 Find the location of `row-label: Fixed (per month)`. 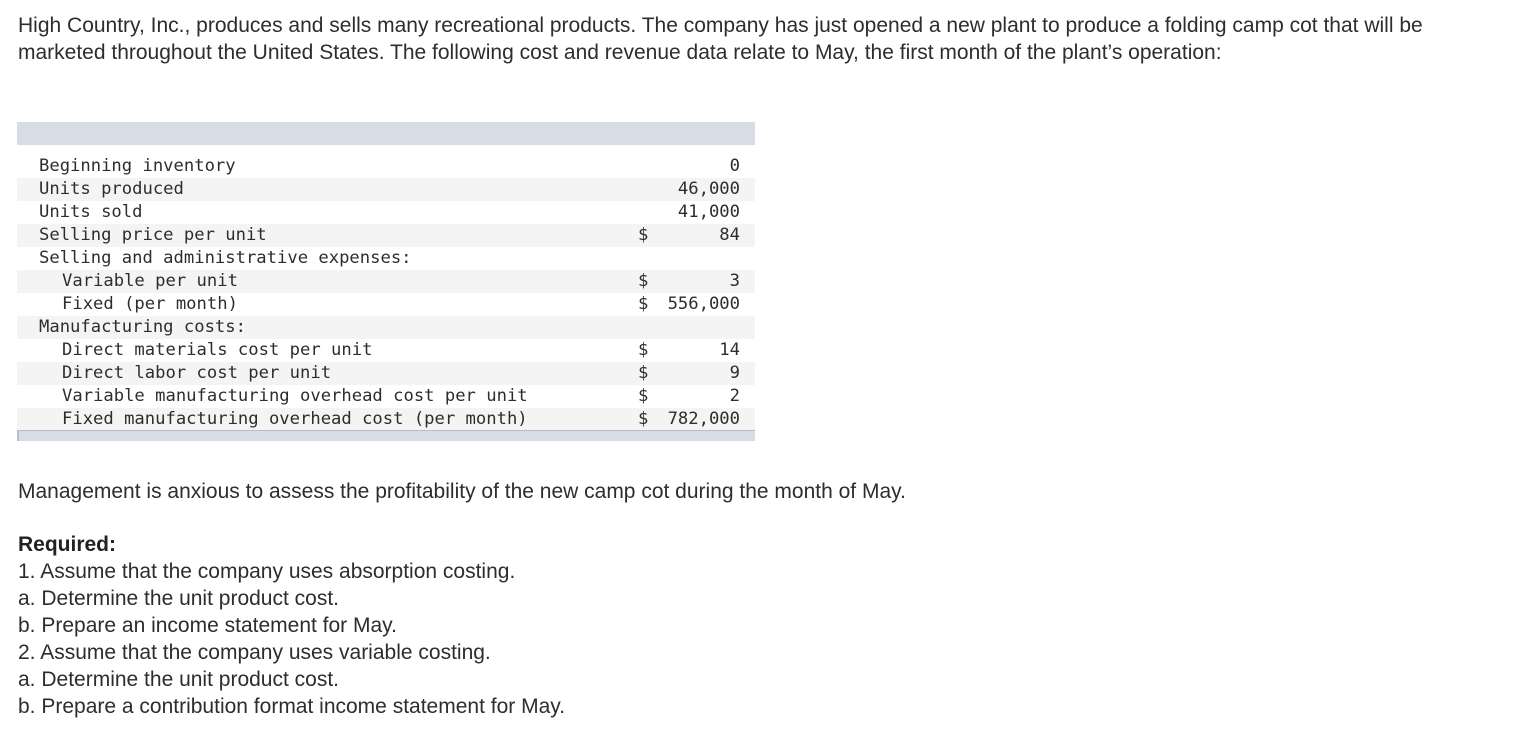

row-label: Fixed (per month) is located at coordinates (150, 304).